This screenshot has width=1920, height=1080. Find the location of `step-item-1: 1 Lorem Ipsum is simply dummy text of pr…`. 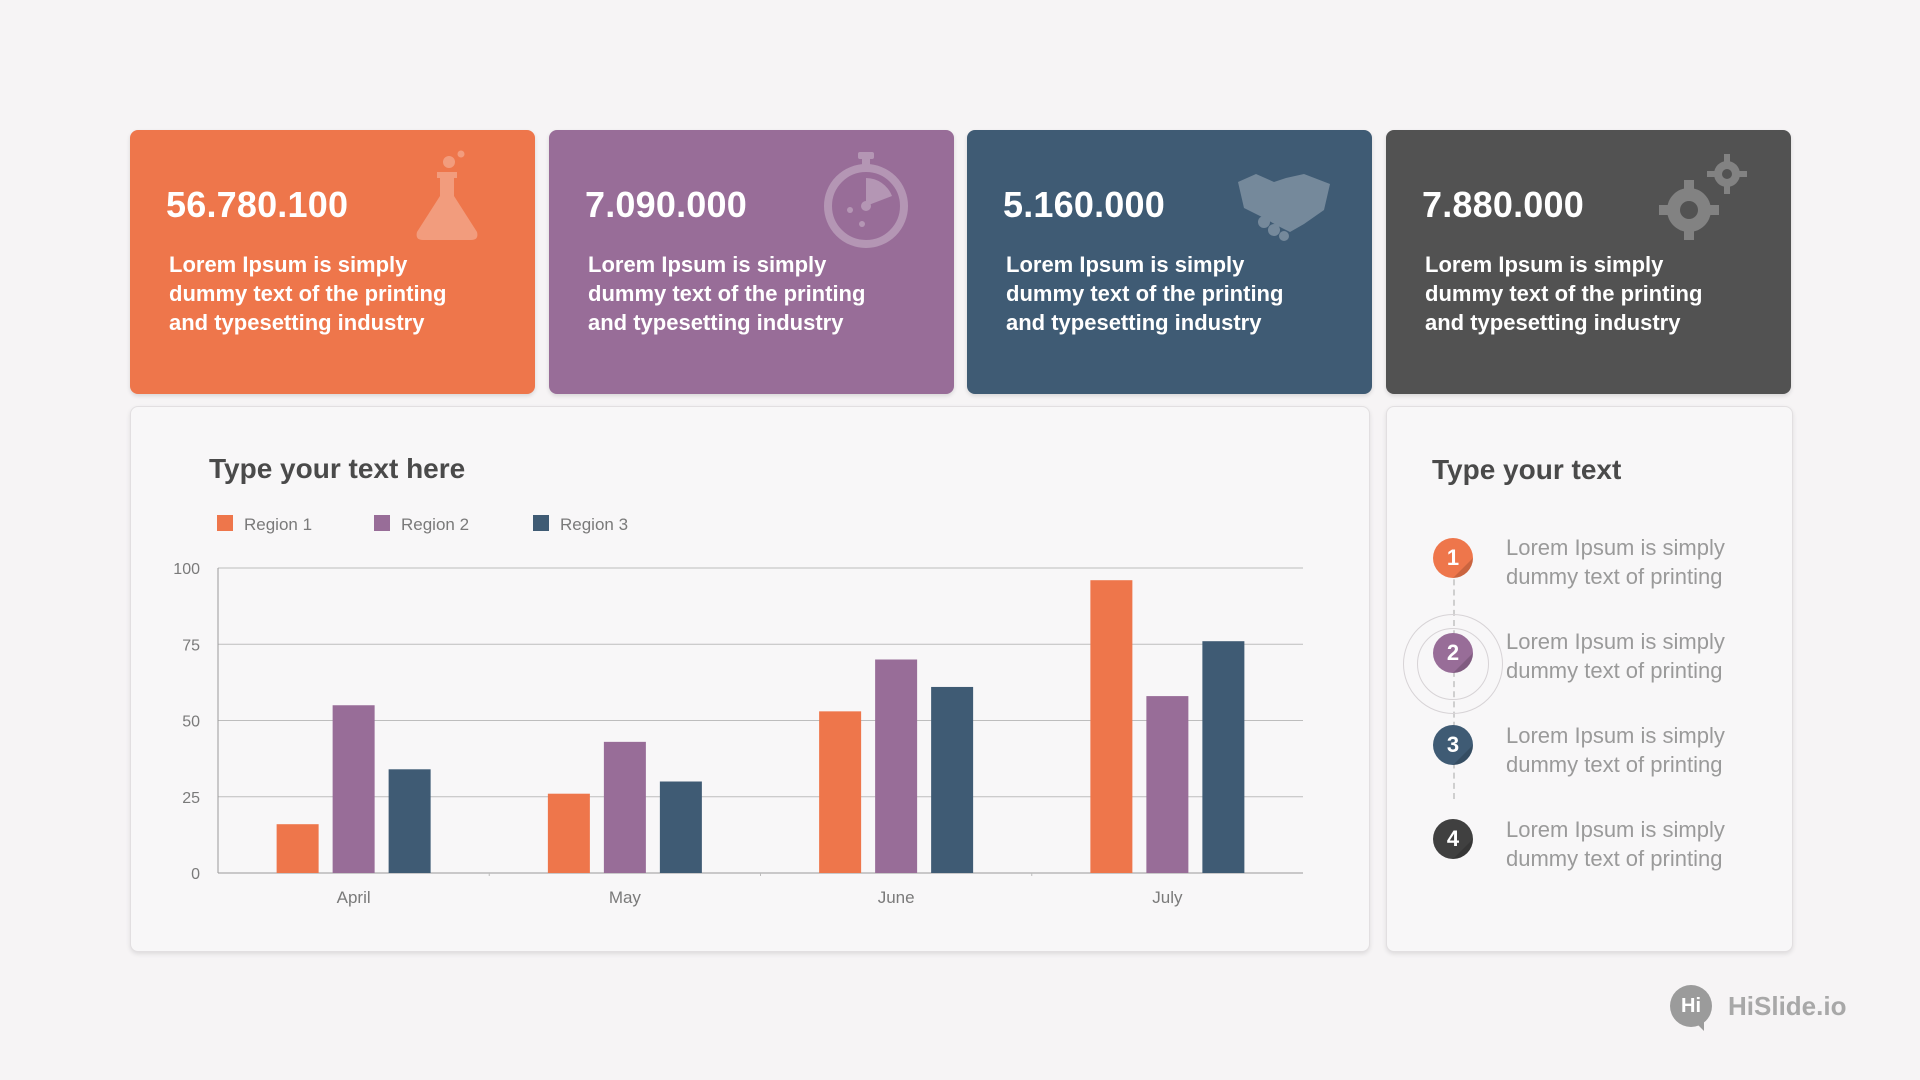

step-item-1: 1 Lorem Ipsum is simply dummy text of pr… is located at coordinates (1577, 571).